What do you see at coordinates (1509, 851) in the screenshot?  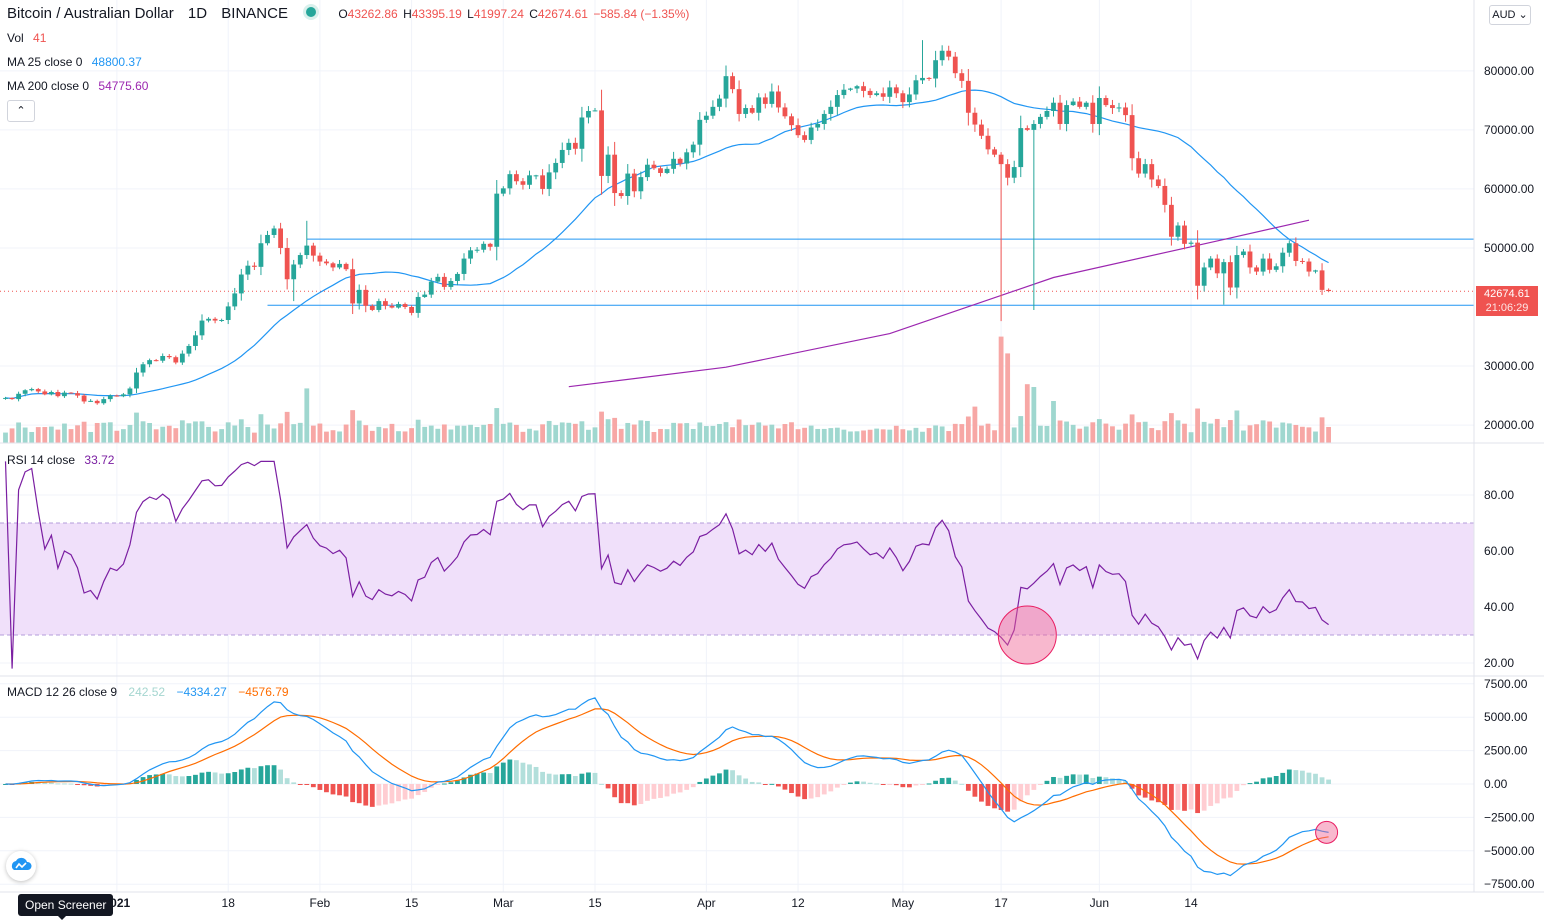 I see `macd-axis-label: −5000.00` at bounding box center [1509, 851].